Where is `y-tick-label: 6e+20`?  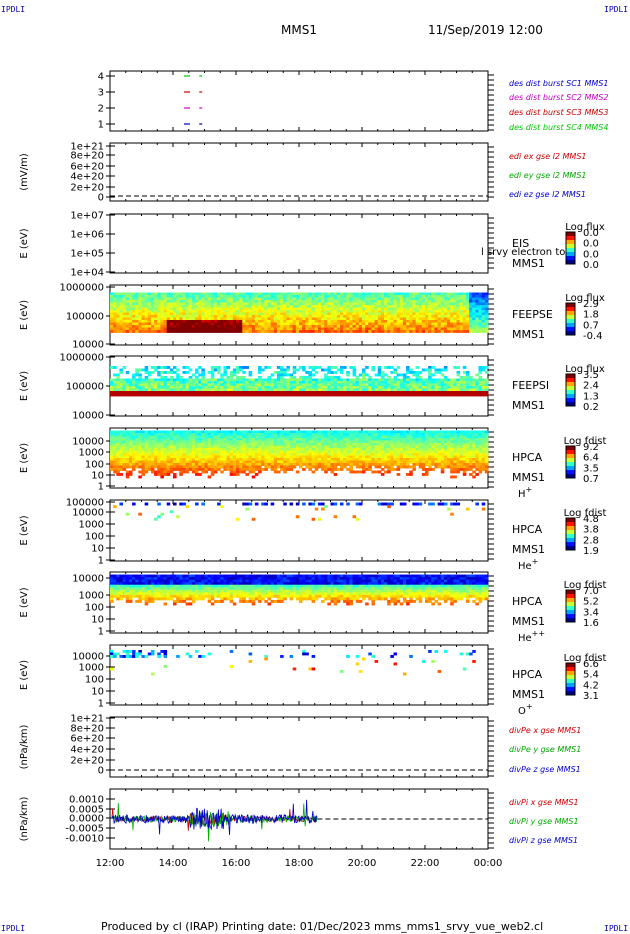 y-tick-label: 6e+20 is located at coordinates (87, 167).